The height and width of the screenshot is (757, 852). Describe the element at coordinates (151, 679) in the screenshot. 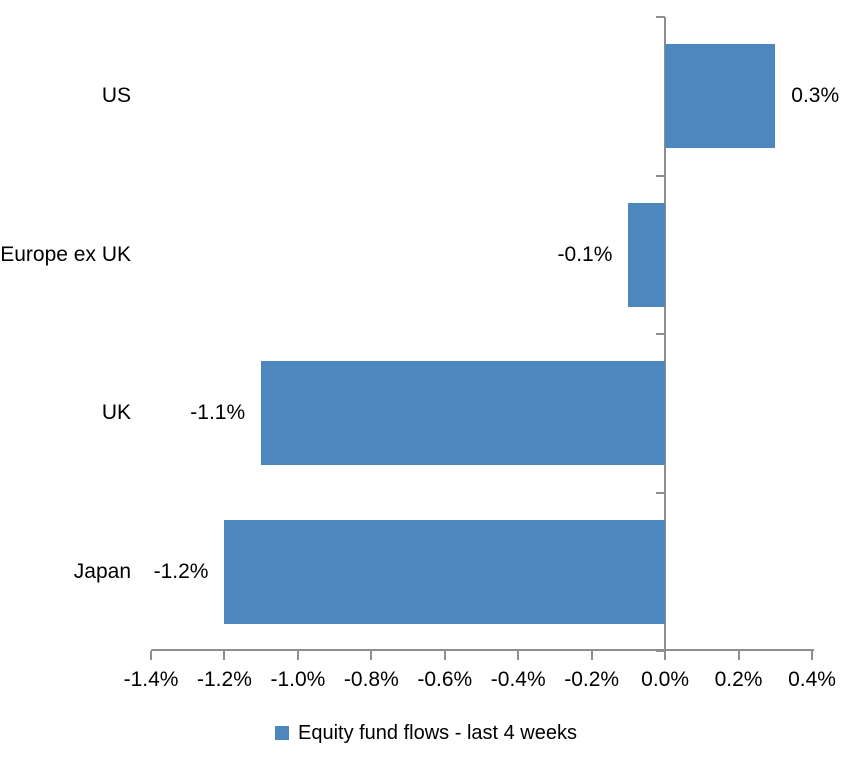

I see `x-tick-label: -1.4%` at that location.